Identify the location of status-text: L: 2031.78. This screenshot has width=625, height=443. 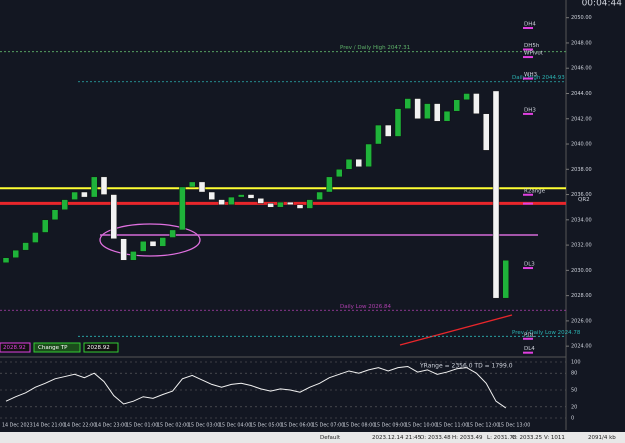
(502, 438).